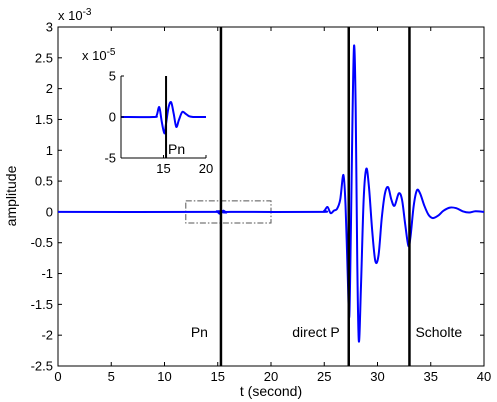  I want to click on y-tick-label: 2, so click(49, 88).